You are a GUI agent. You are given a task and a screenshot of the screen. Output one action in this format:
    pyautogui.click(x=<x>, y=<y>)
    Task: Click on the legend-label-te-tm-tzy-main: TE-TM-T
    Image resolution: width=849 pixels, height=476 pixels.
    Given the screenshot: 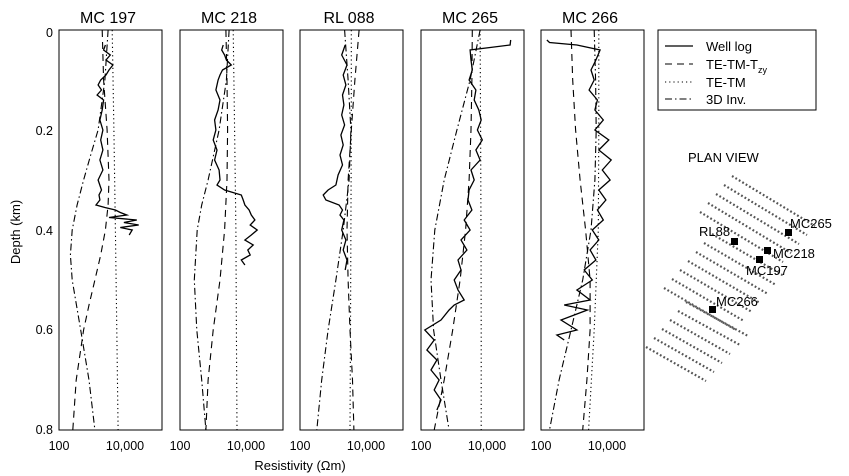 What is the action you would take?
    pyautogui.click(x=732, y=64)
    